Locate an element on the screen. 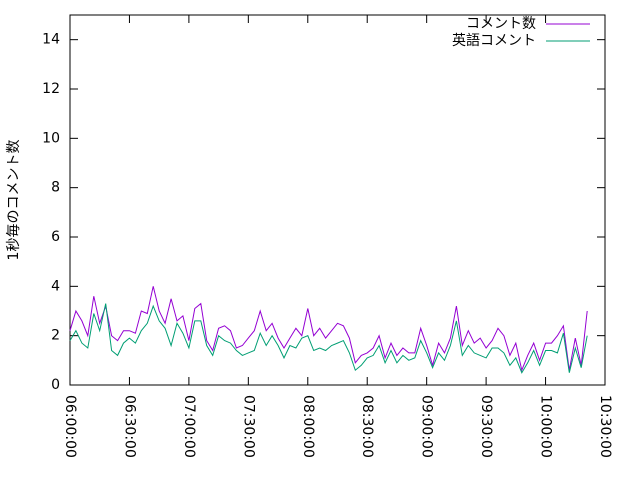  x-tick-label: 08:00:00 is located at coordinates (308, 426).